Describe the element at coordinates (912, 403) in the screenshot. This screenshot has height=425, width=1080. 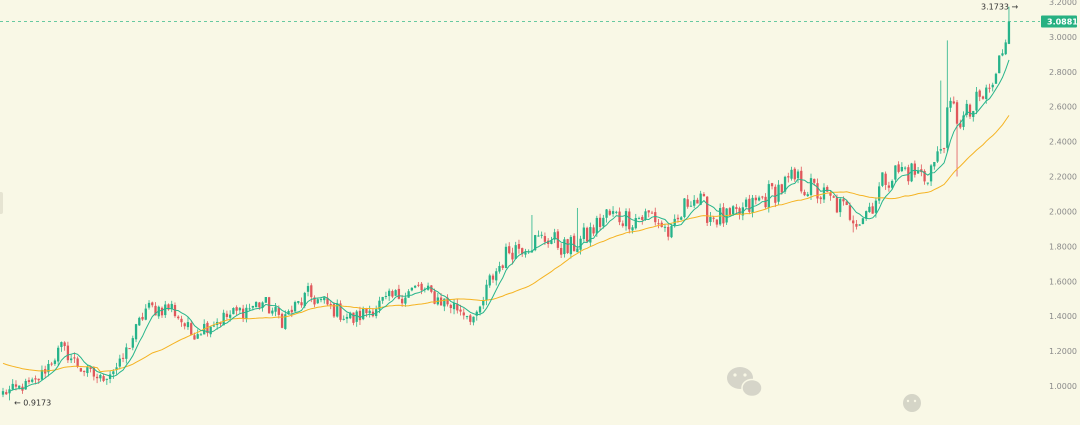
I see `watermark-small` at that location.